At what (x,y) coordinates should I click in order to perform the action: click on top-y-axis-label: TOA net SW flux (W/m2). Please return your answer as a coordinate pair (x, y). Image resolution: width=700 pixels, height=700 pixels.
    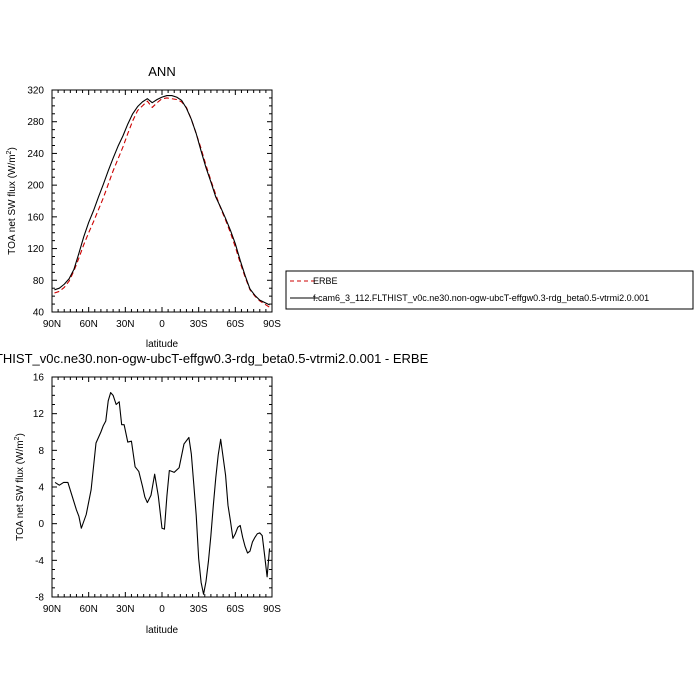
    Looking at the image, I should click on (12, 201).